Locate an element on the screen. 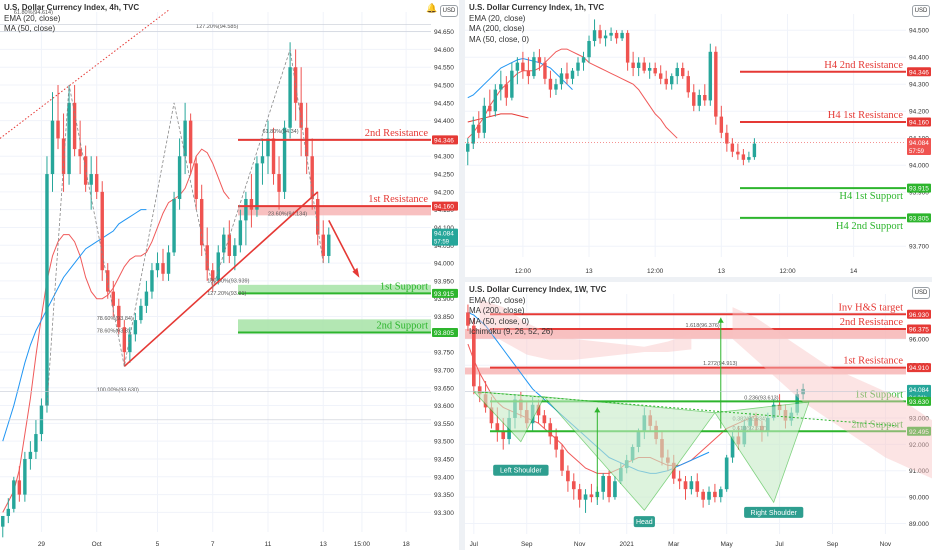 This screenshot has width=932, height=550. resistance-label: 2nd Resistance is located at coordinates (397, 133).